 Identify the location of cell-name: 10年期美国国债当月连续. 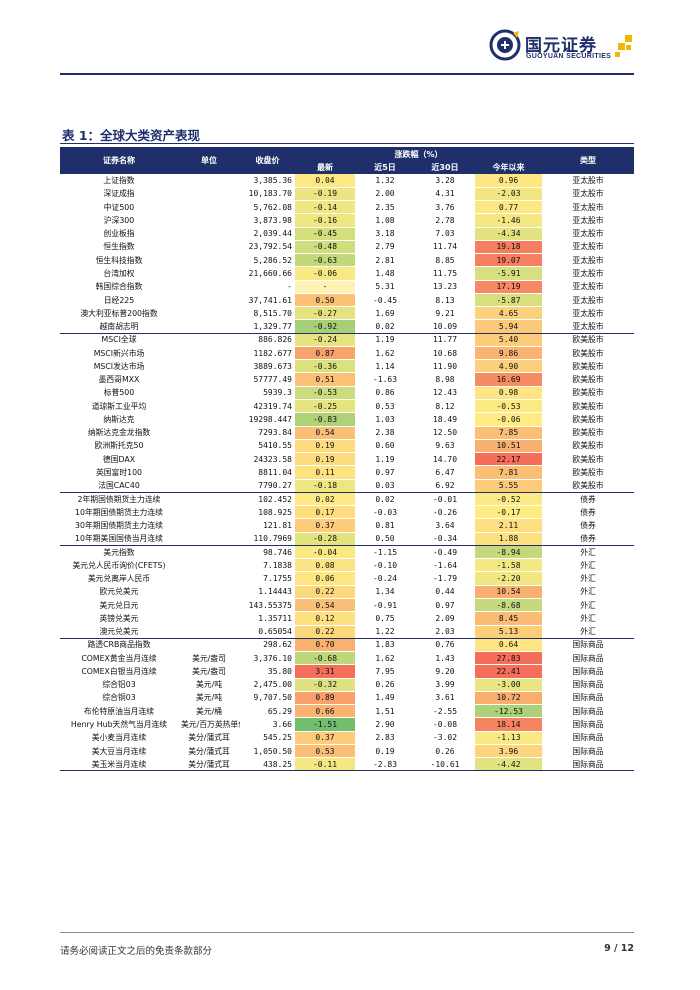
(119, 539).